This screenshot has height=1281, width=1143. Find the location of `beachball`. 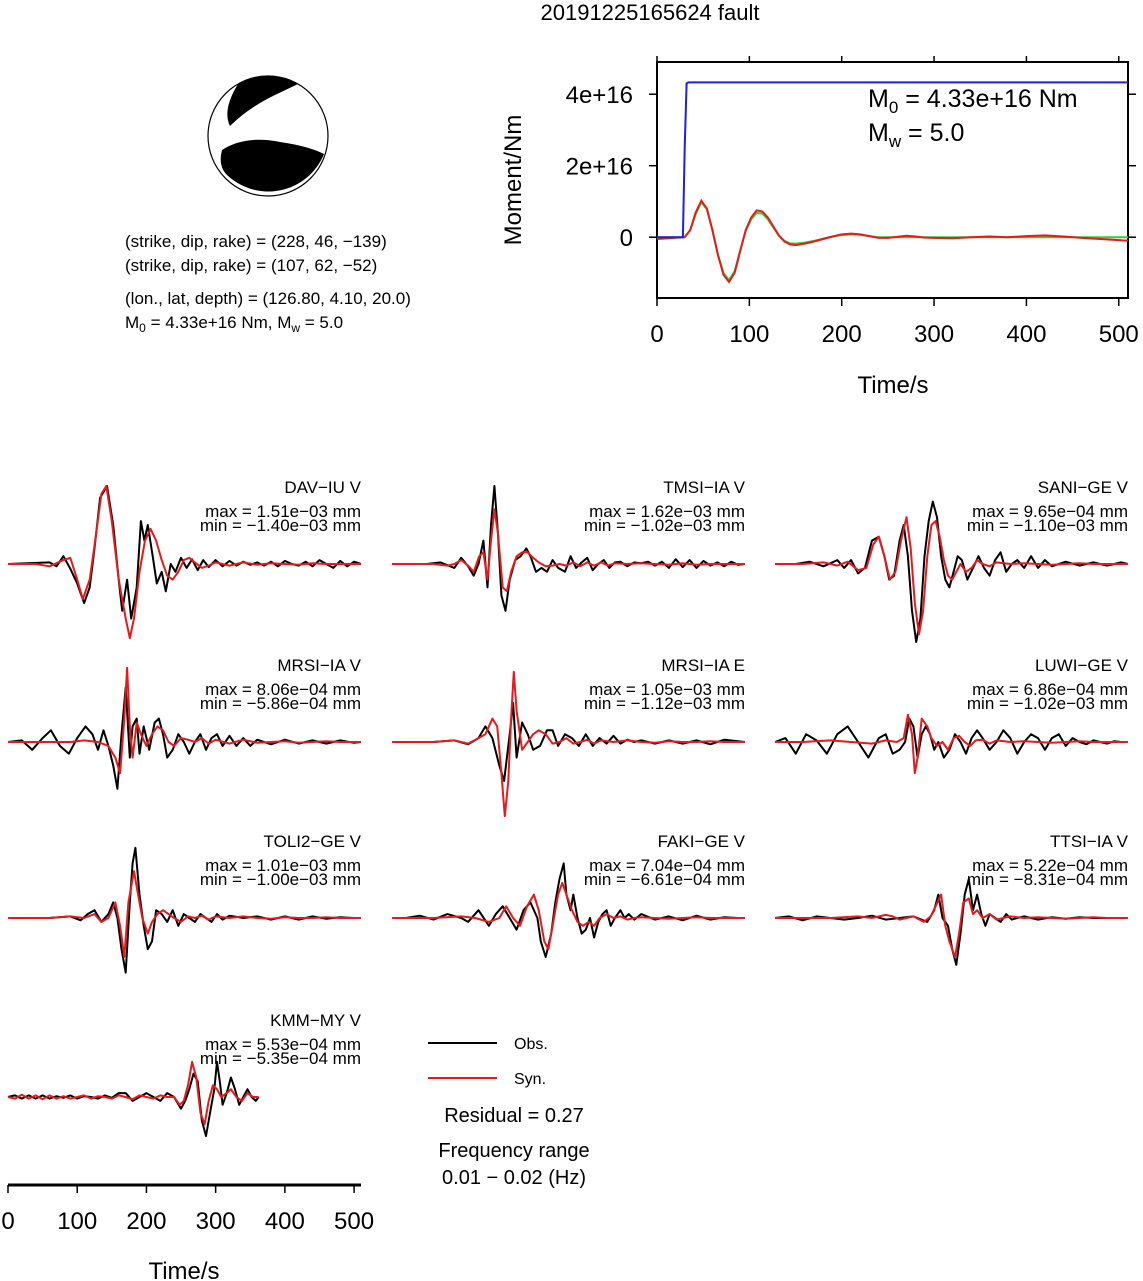

beachball is located at coordinates (268, 136).